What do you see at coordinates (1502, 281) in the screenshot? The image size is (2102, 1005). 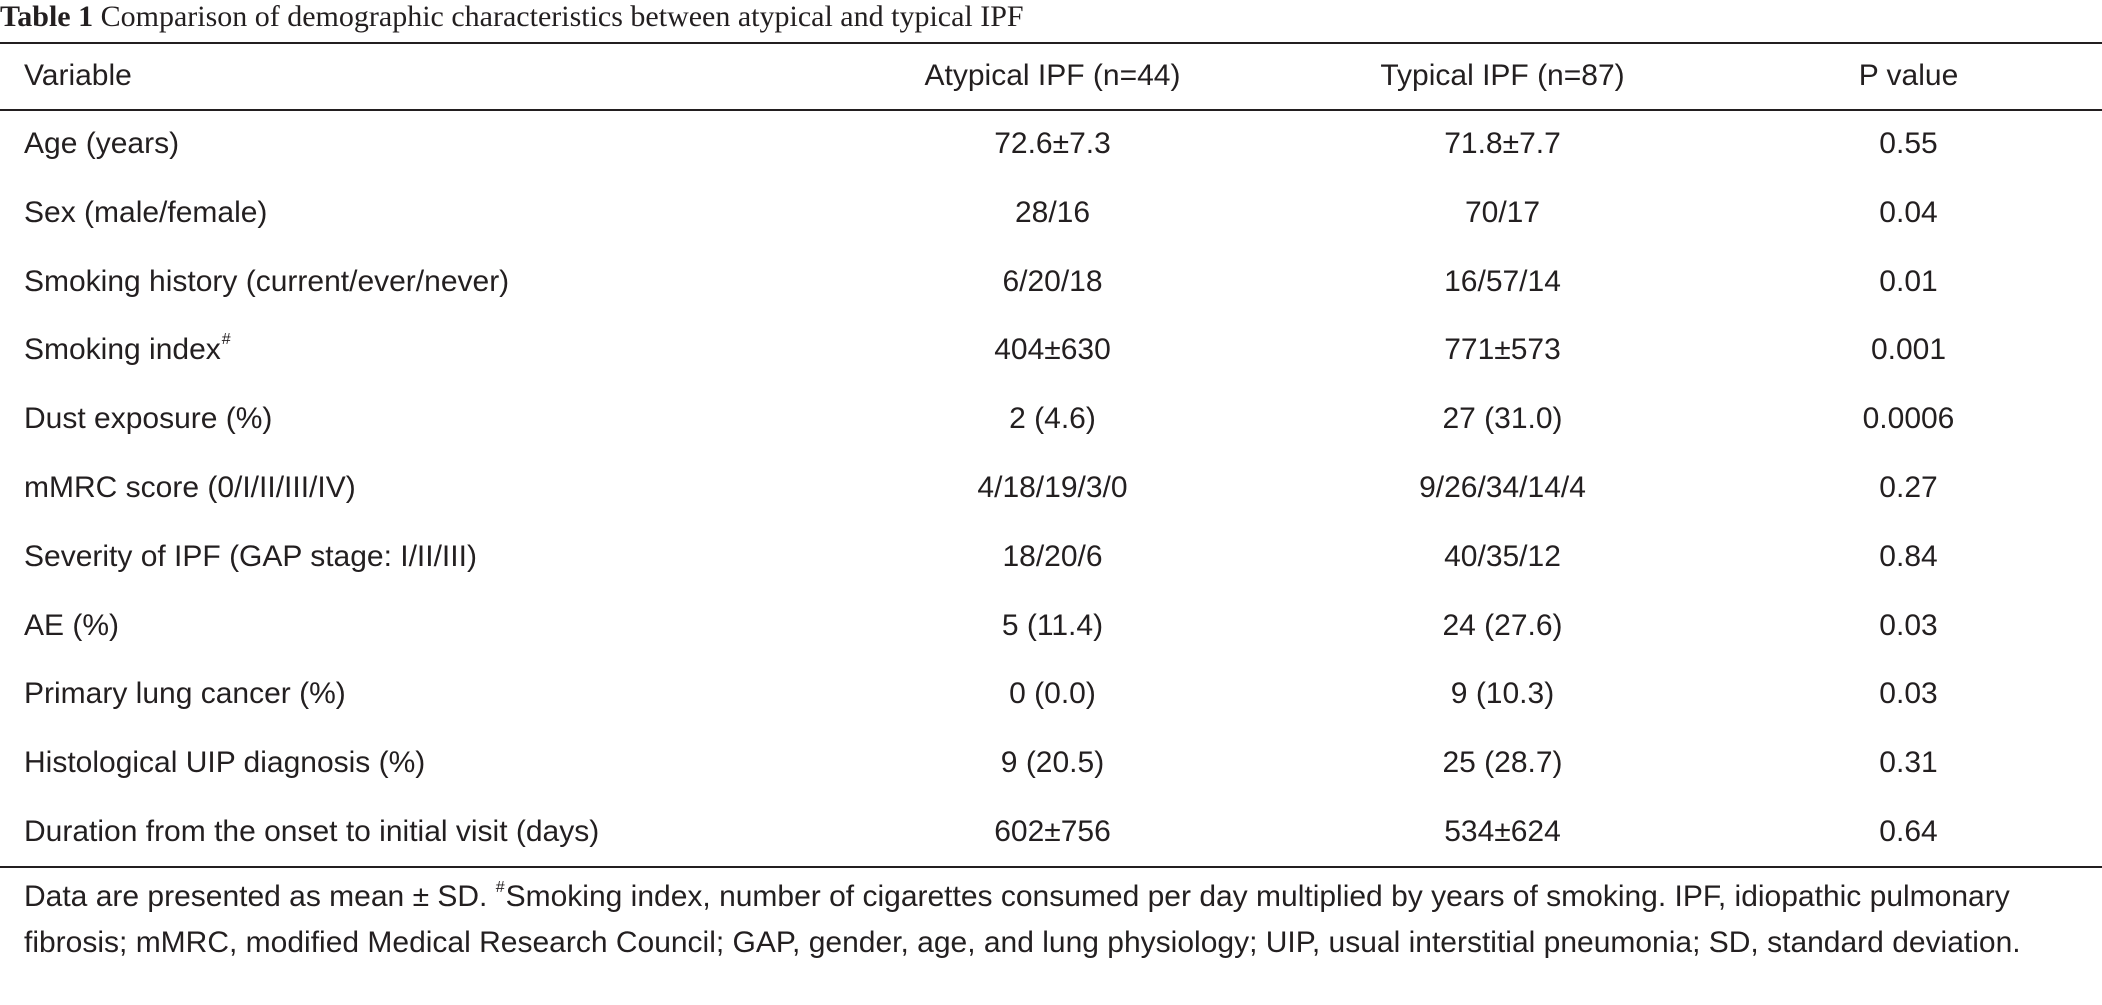 I see `cell-typical: 16/57/14` at bounding box center [1502, 281].